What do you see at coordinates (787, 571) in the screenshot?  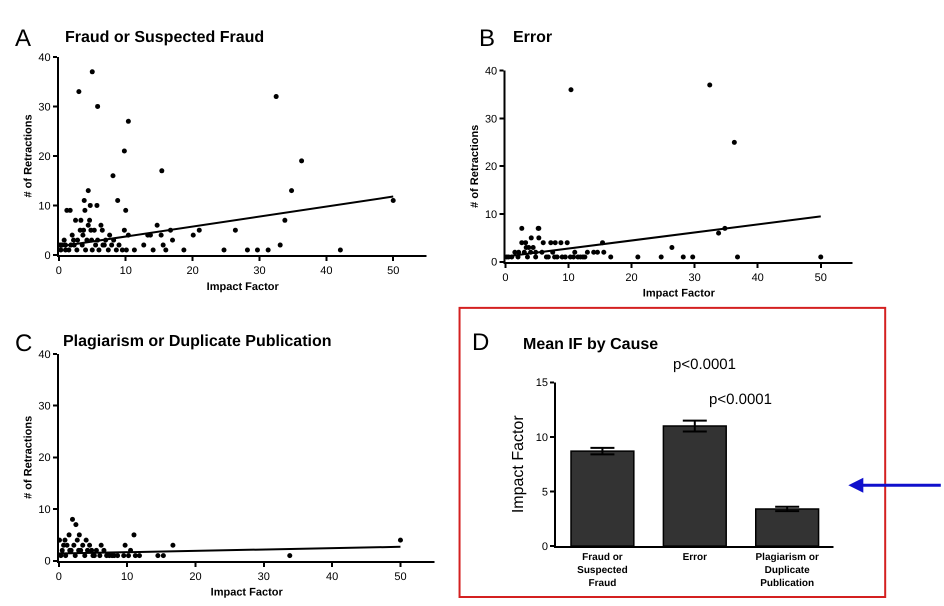 I see `x-tick-label: Plagiarism or Duplicate Publication` at bounding box center [787, 571].